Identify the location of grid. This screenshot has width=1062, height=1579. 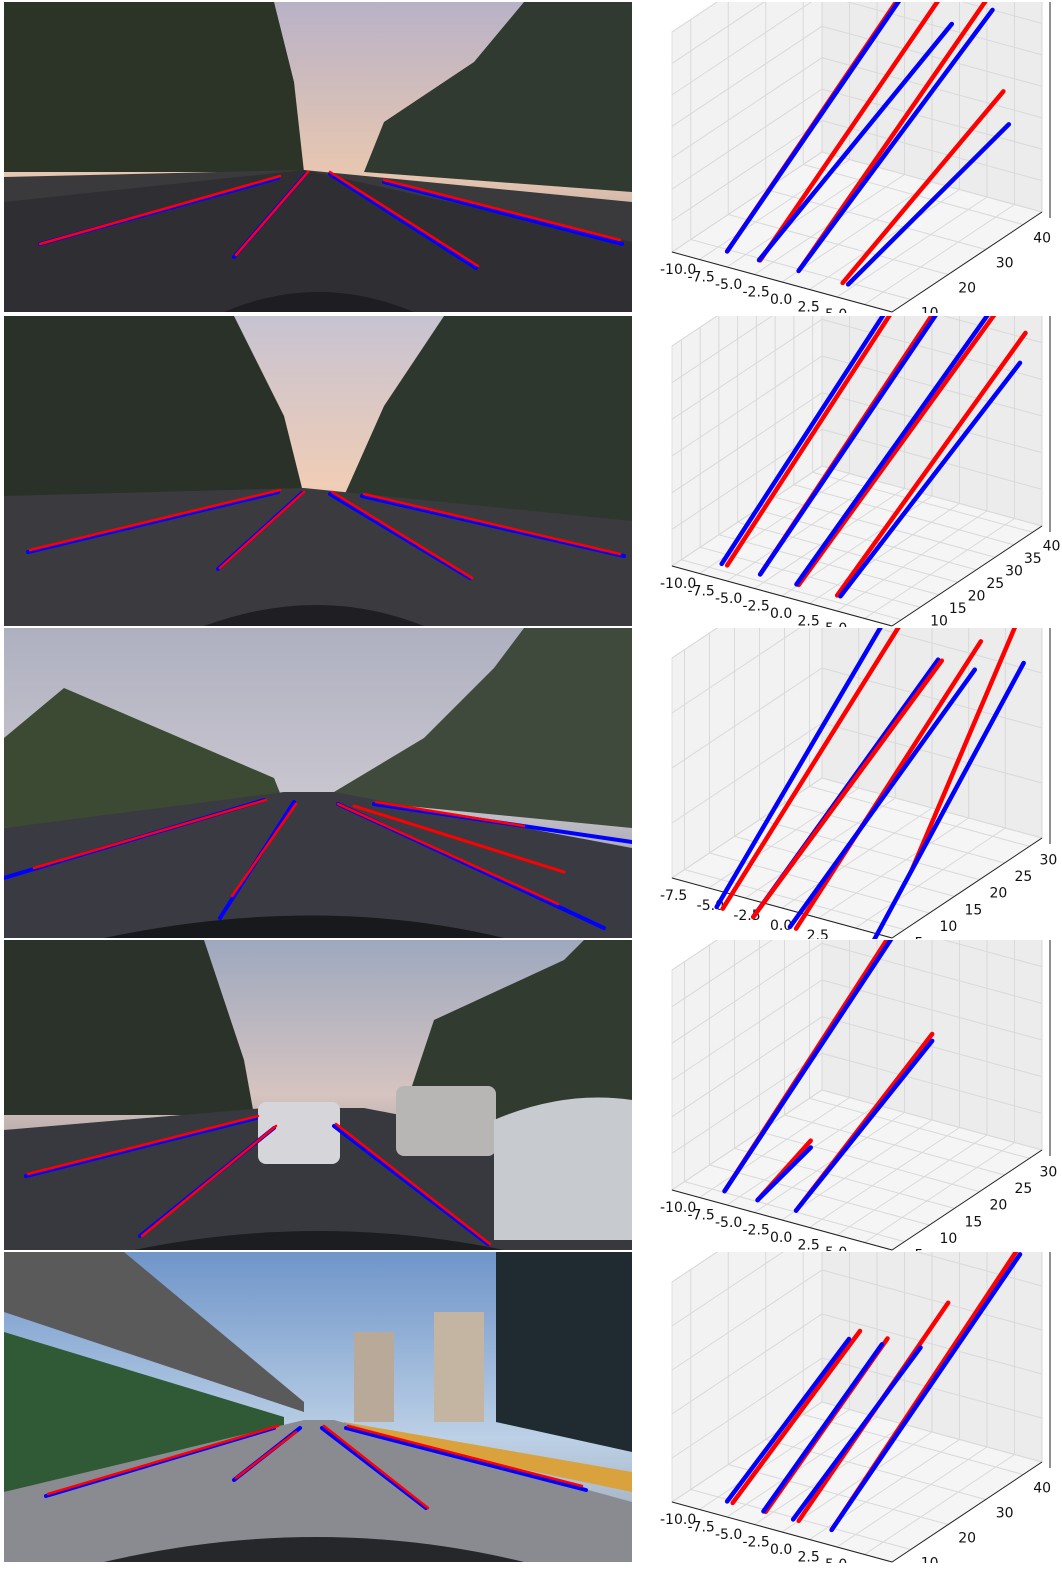
(857, 1407).